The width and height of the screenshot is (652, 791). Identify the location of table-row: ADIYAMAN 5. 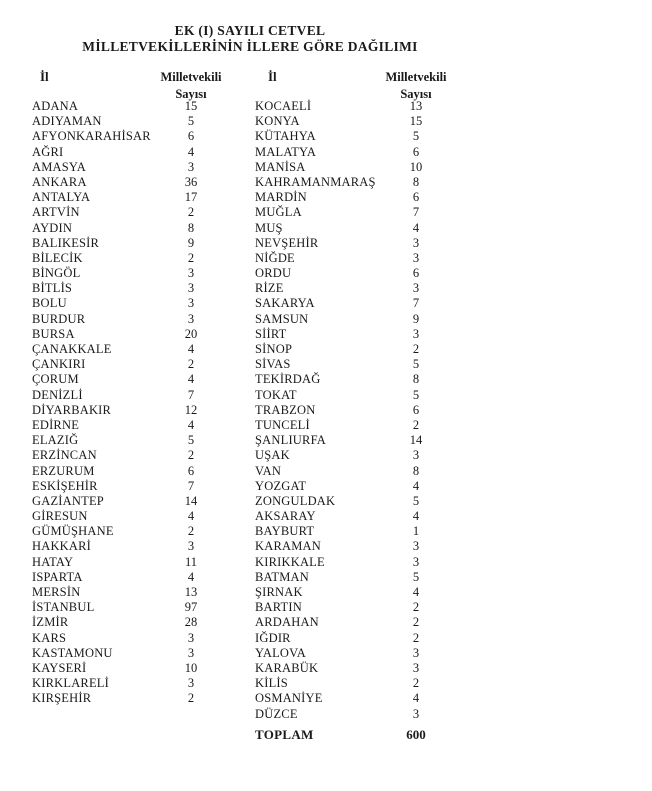
(125, 121).